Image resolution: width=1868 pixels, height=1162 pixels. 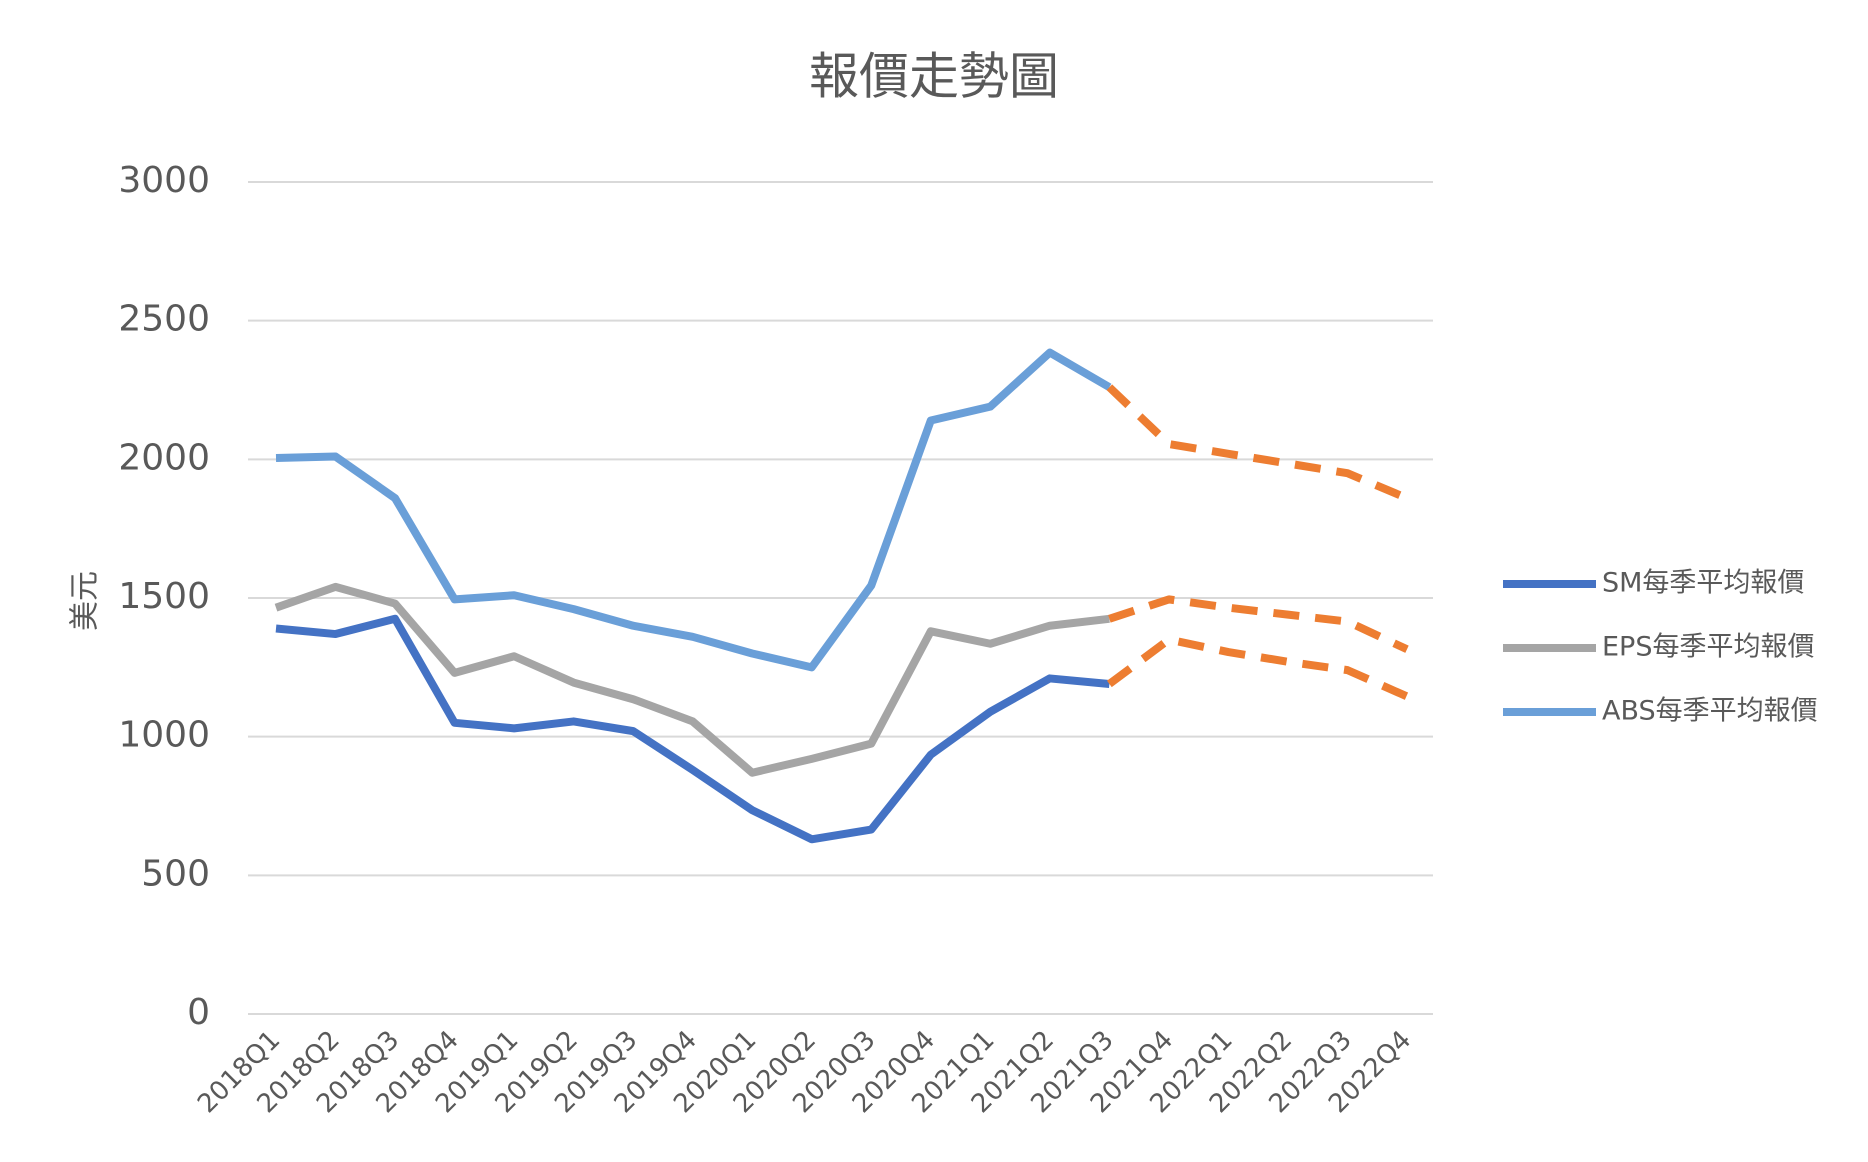 I want to click on y-axis-label: 美元, so click(x=85, y=601).